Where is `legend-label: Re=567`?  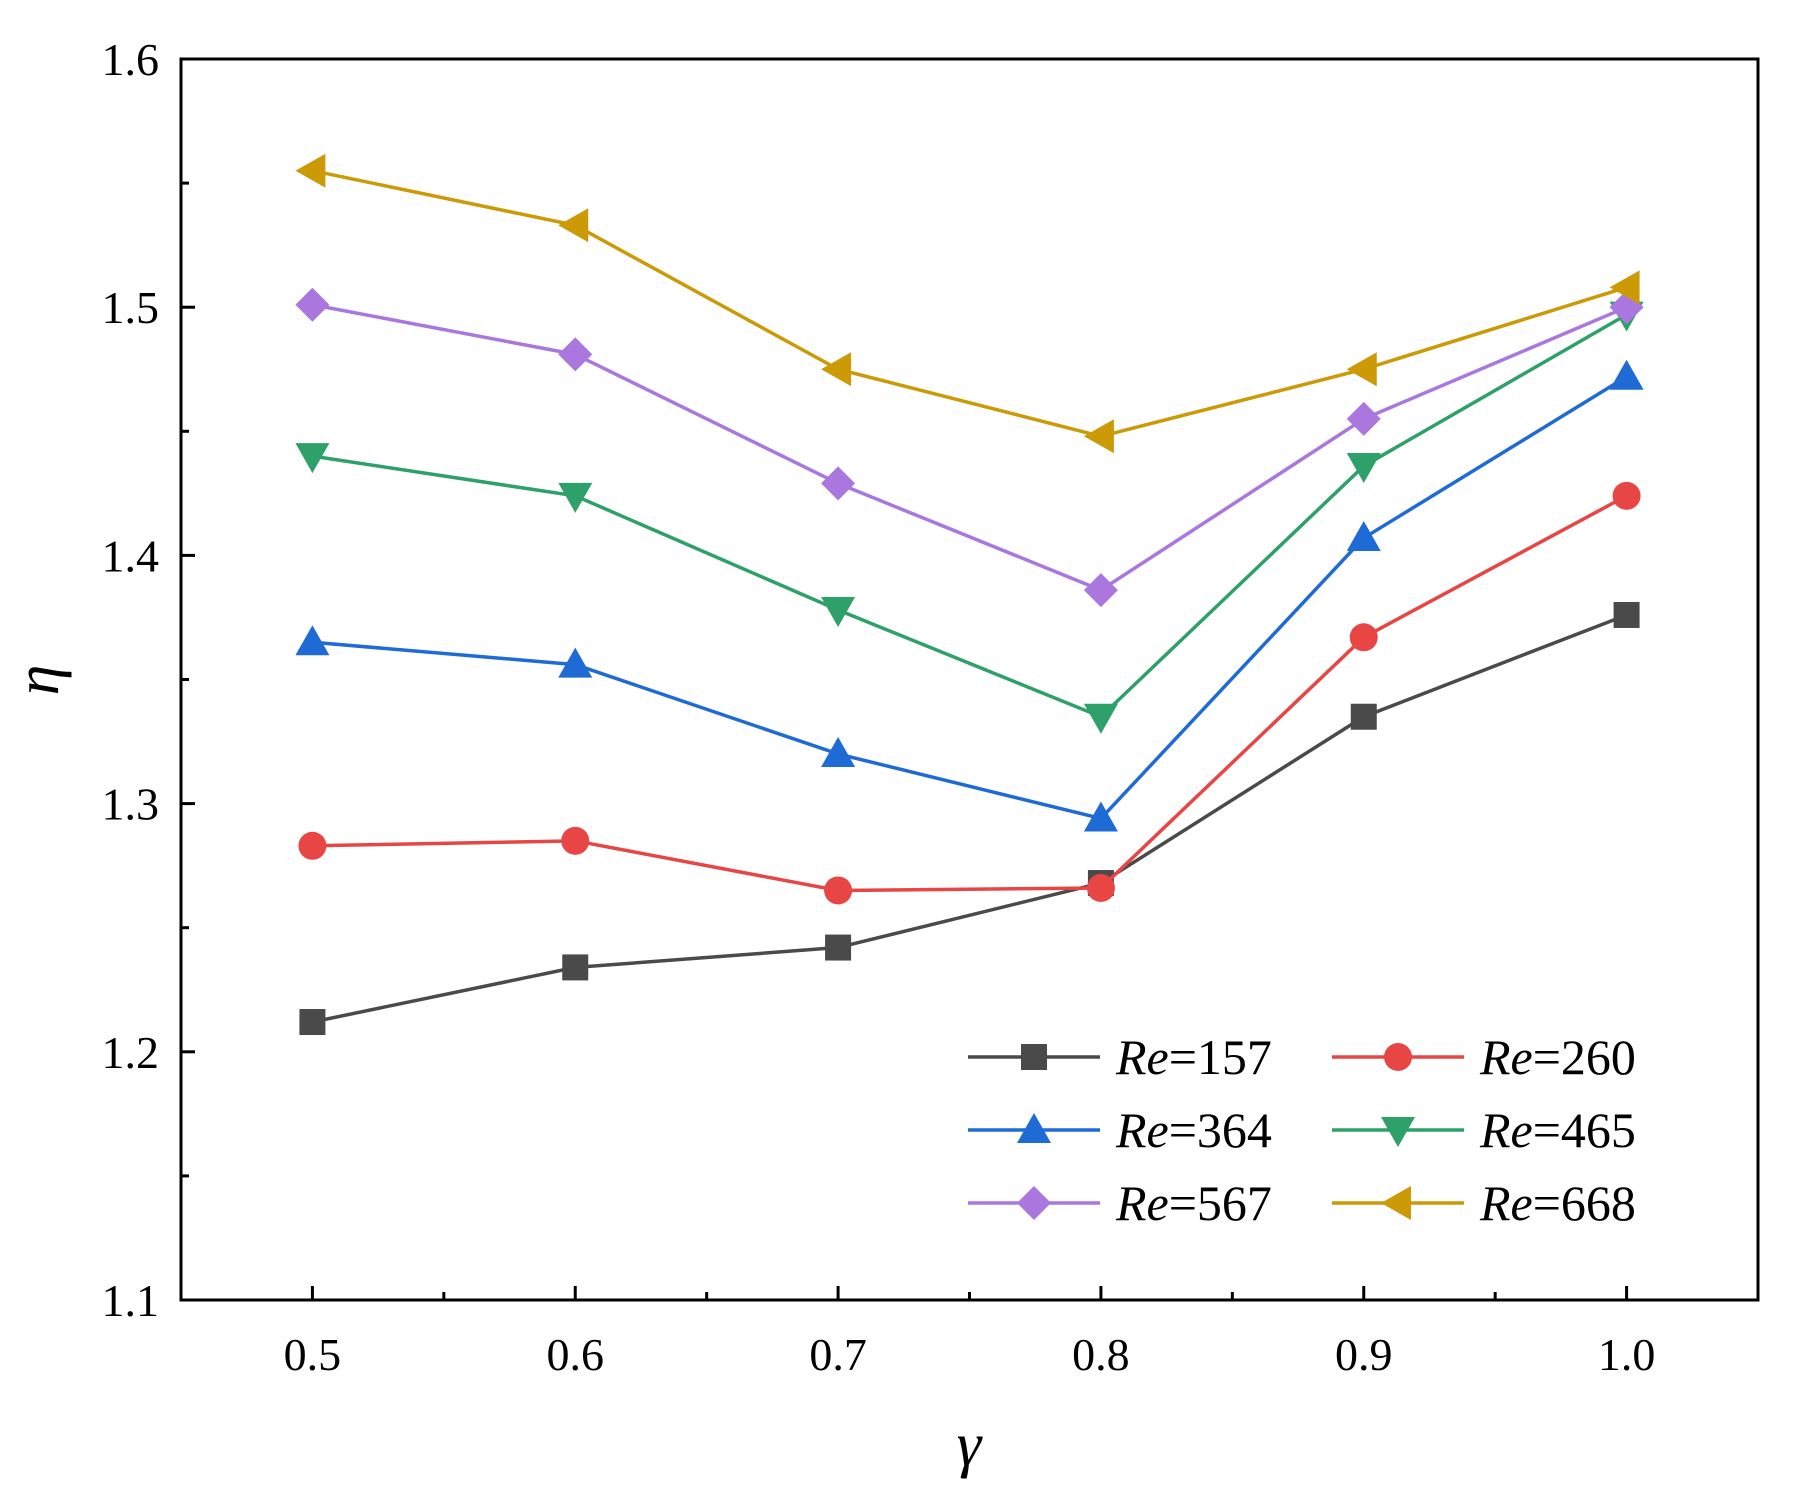 legend-label: Re=567 is located at coordinates (1193, 1203).